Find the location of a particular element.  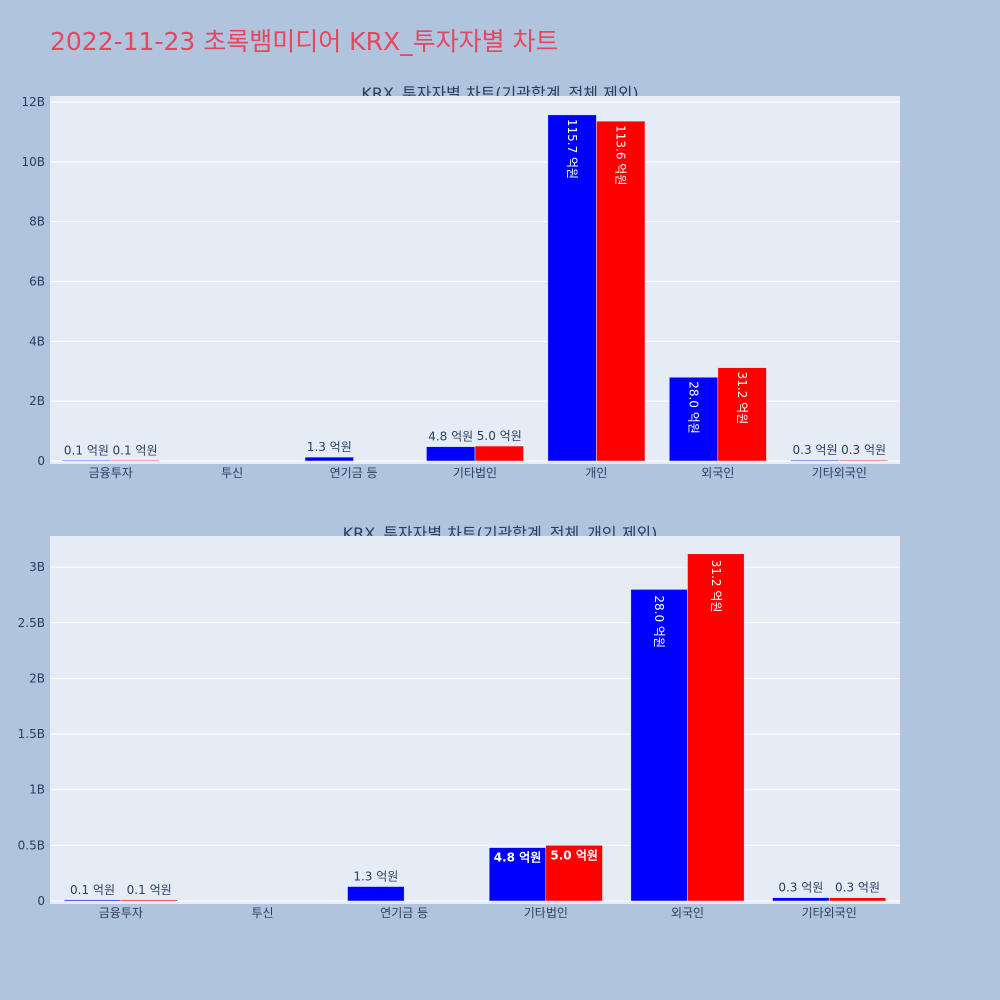

chart-1-data-label: 31.2 억원 is located at coordinates (742, 398).